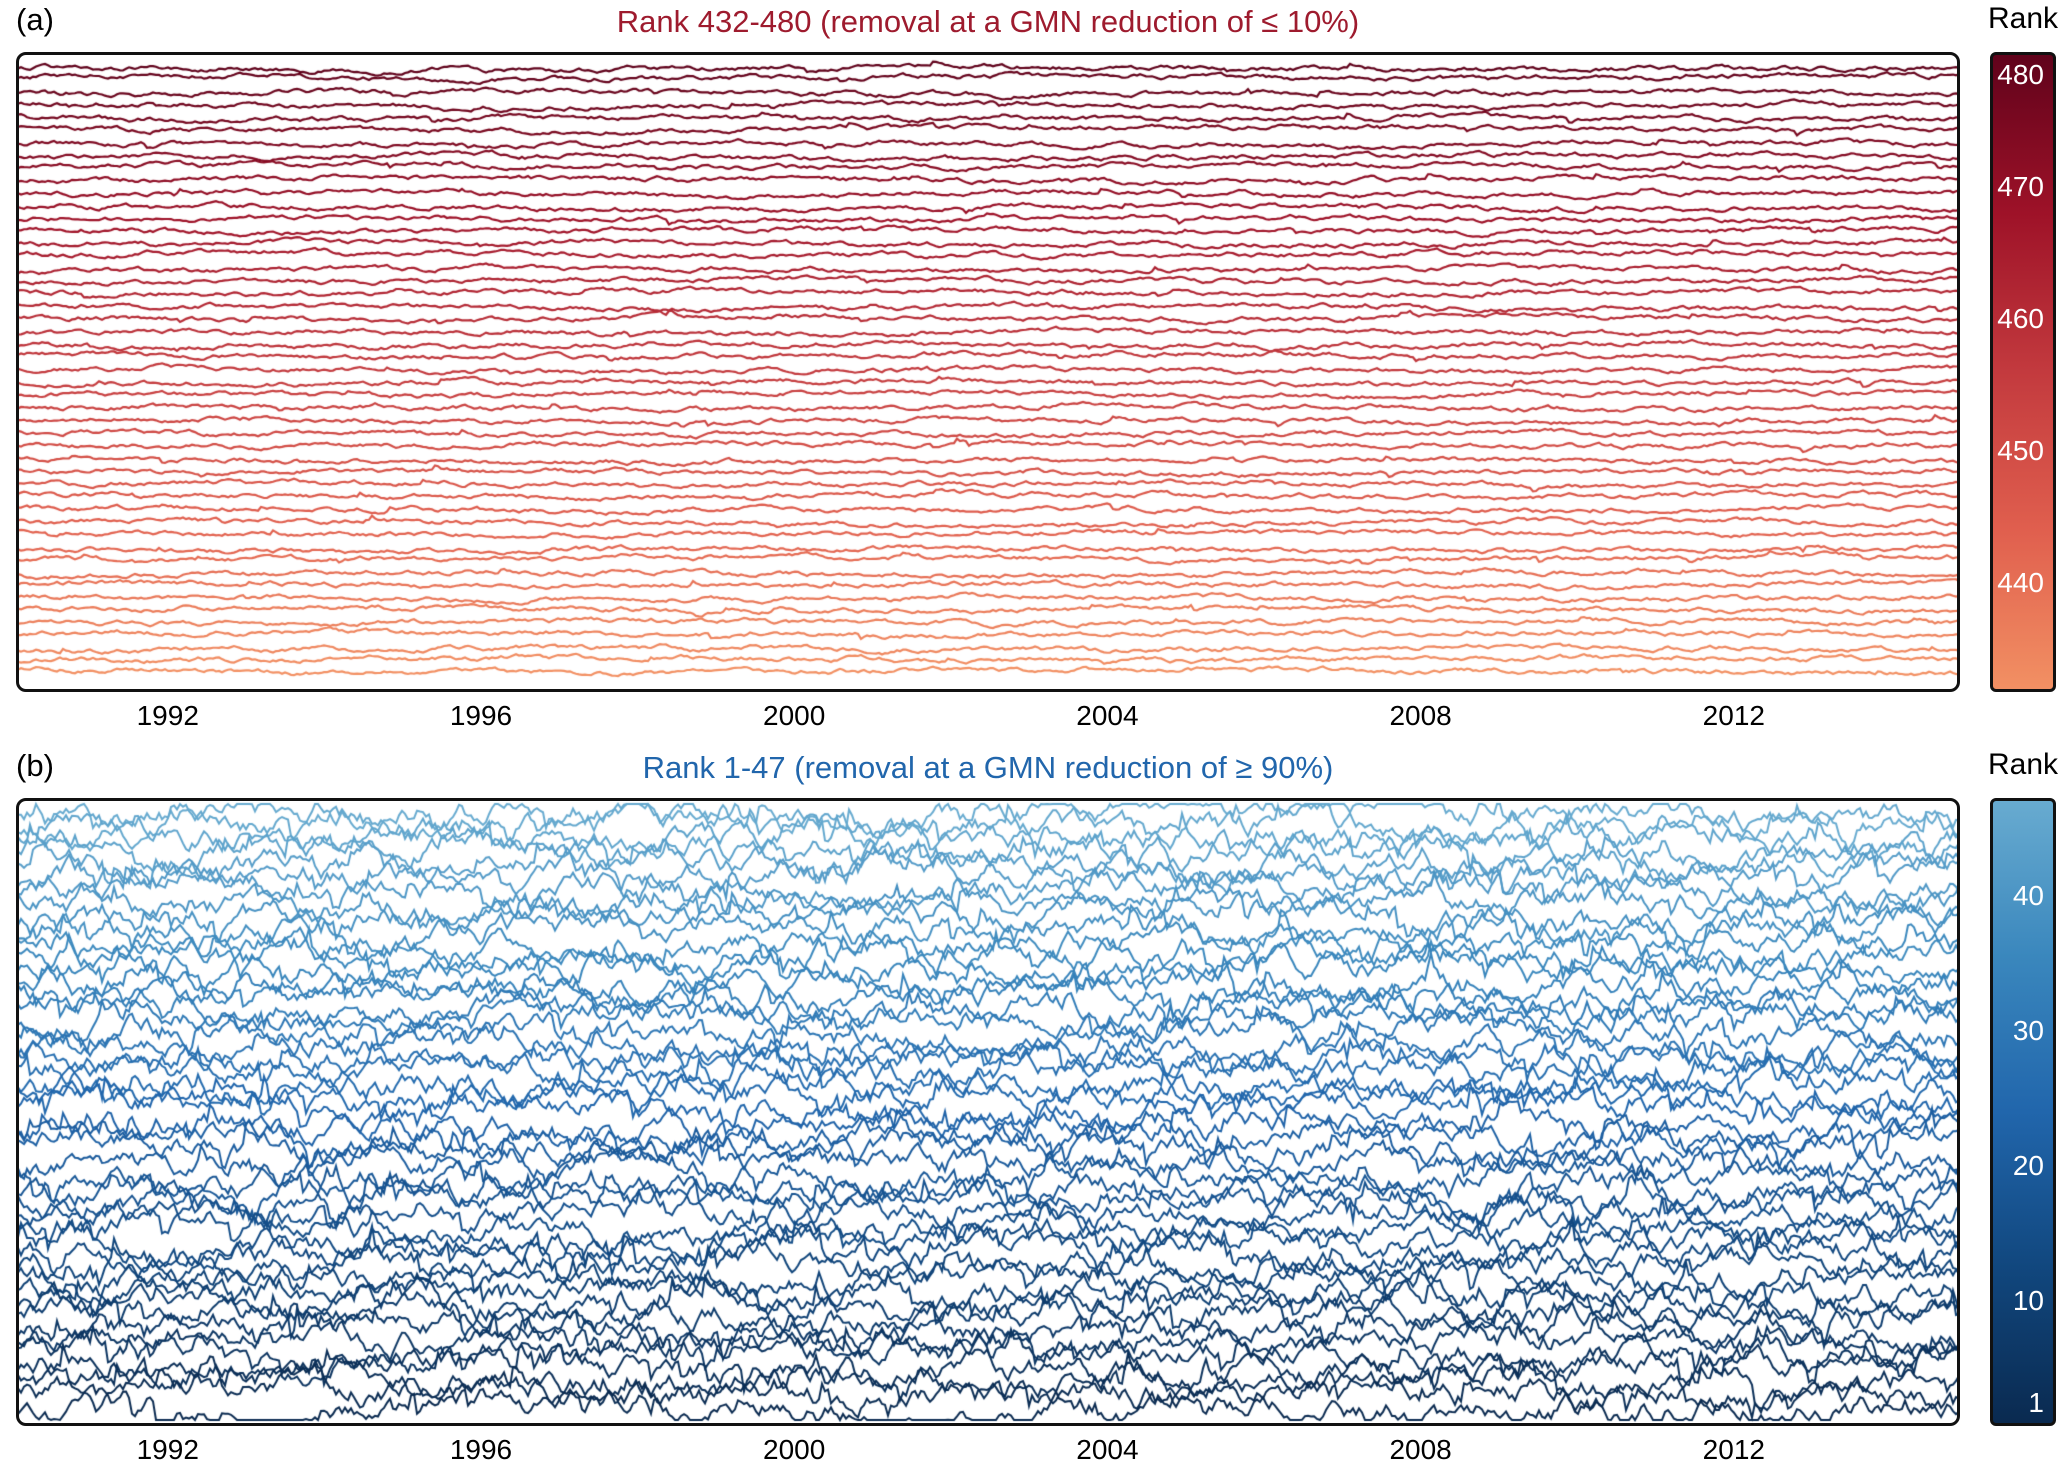 The width and height of the screenshot is (2067, 1475). I want to click on colorbar-tick-label: 20, so click(2028, 1166).